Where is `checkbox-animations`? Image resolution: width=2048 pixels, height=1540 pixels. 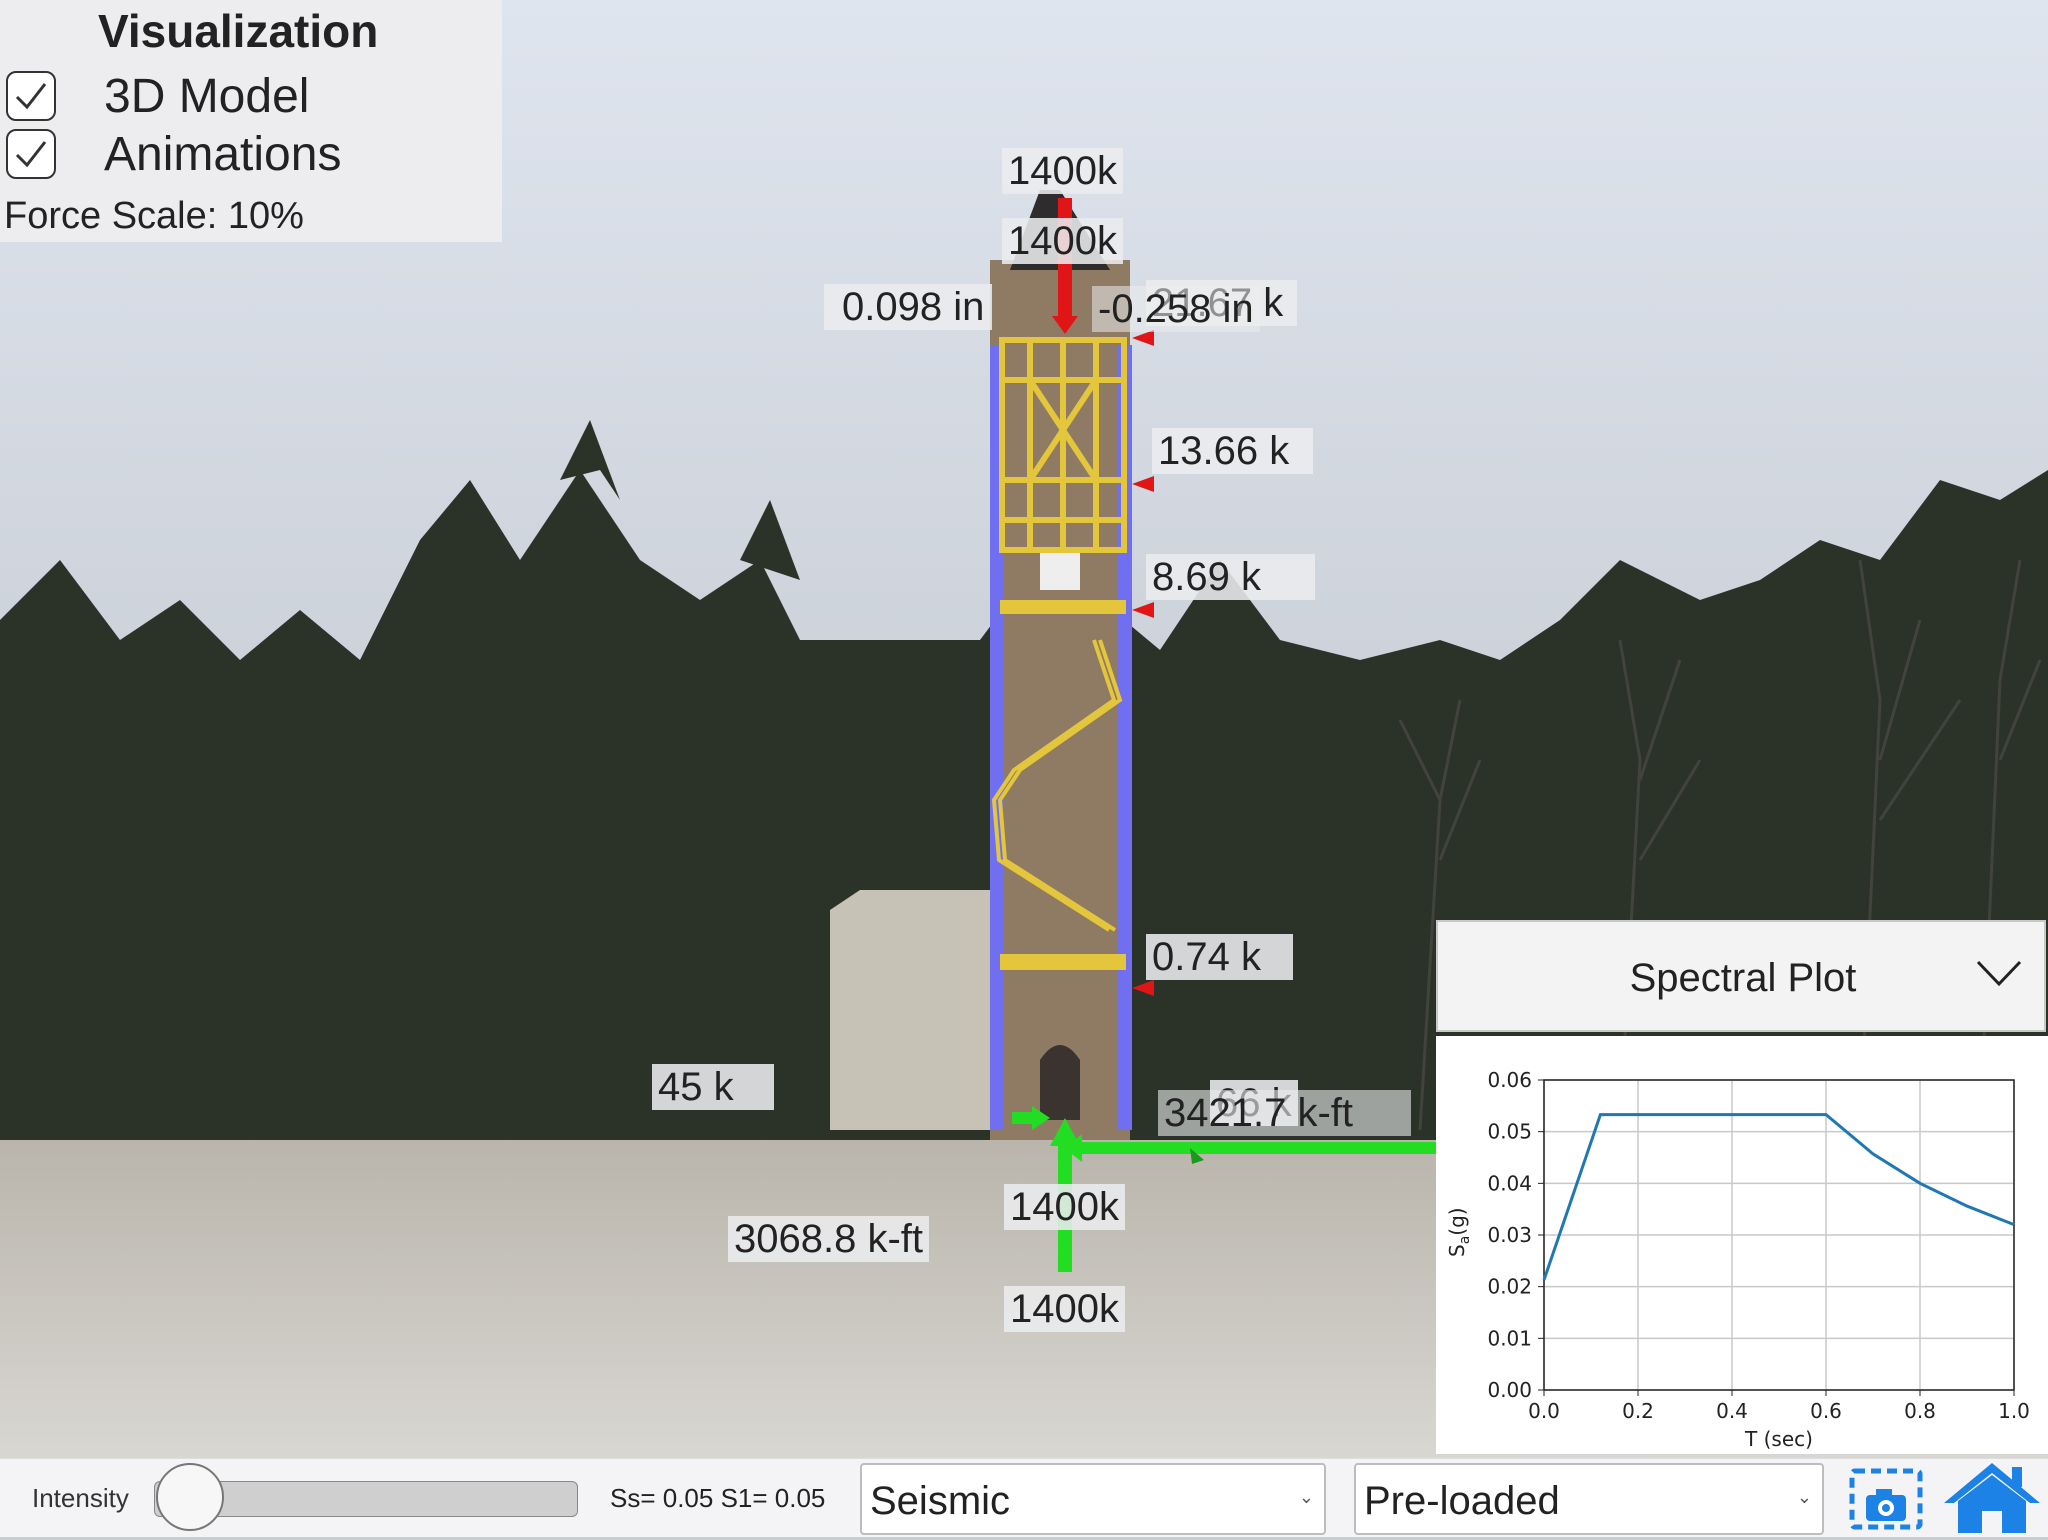
checkbox-animations is located at coordinates (31, 154).